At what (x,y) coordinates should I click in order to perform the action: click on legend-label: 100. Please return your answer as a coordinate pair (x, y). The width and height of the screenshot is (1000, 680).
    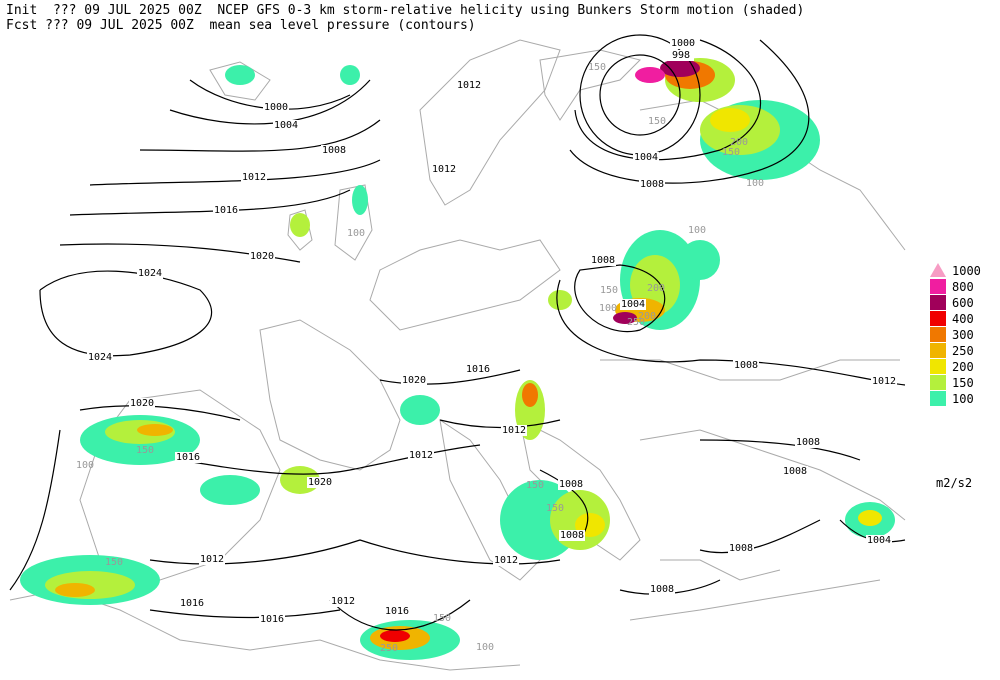
    Looking at the image, I should click on (963, 399).